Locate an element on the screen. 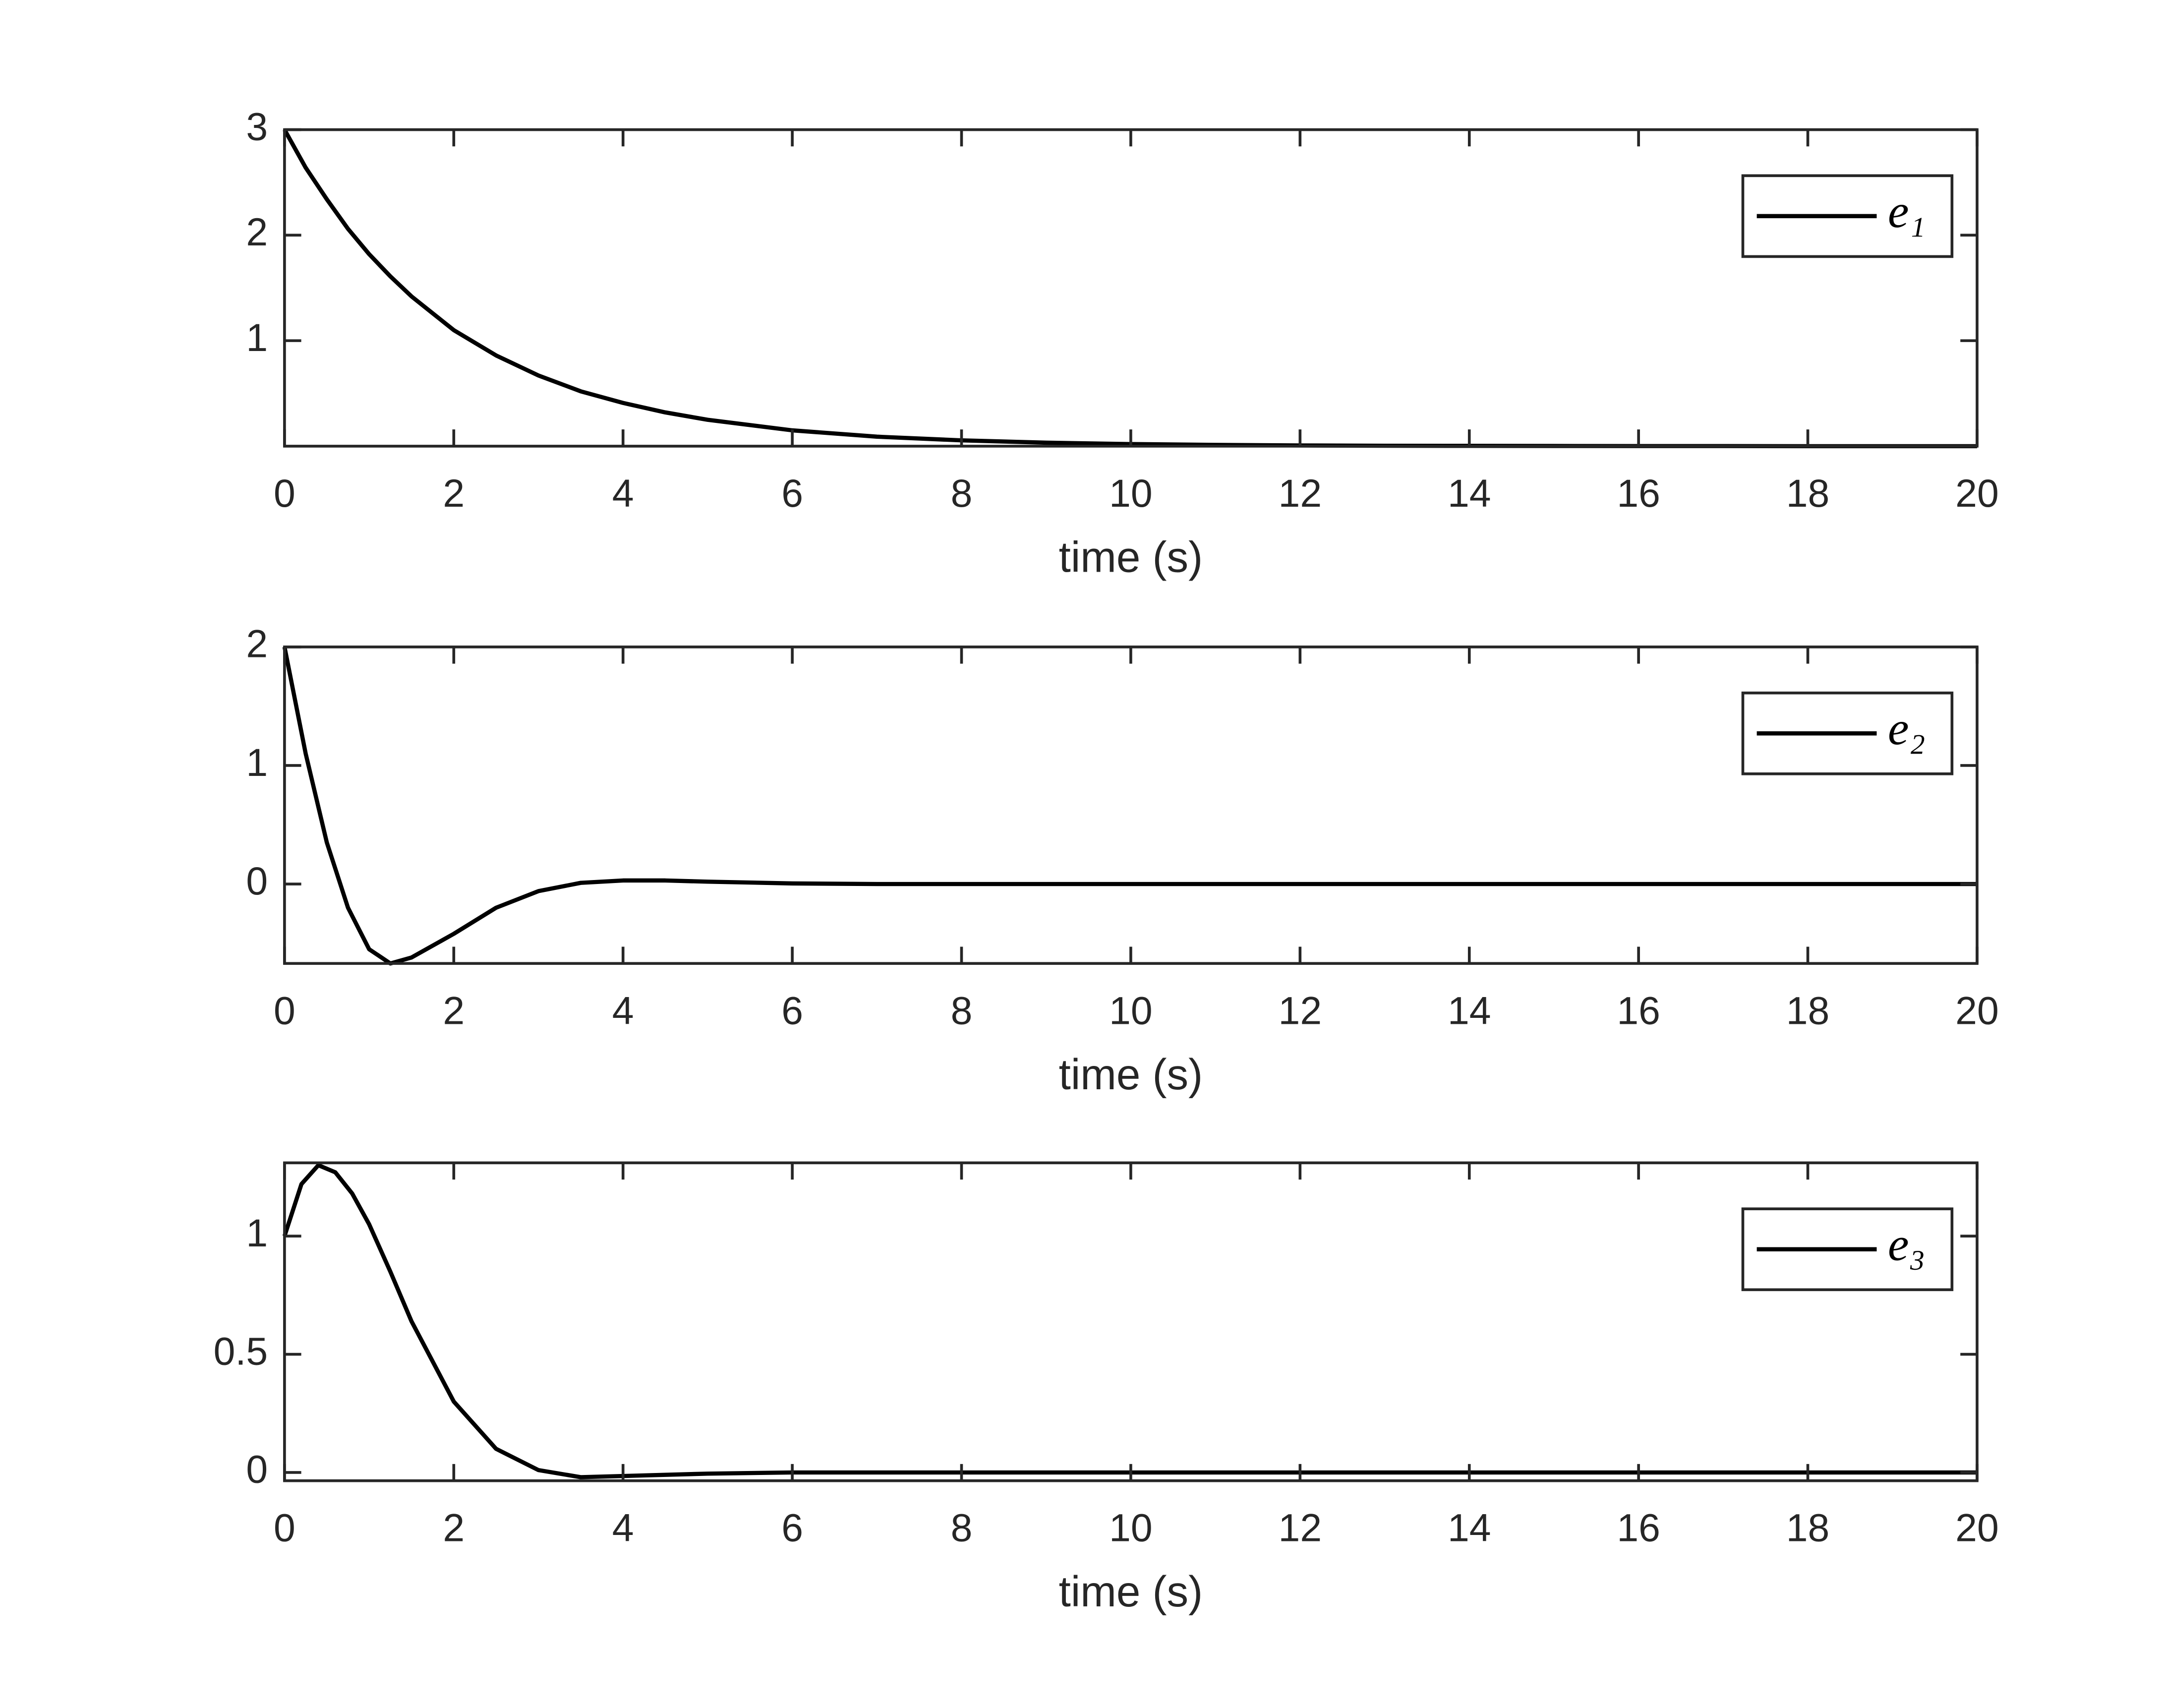  series-line is located at coordinates (1129, 806).